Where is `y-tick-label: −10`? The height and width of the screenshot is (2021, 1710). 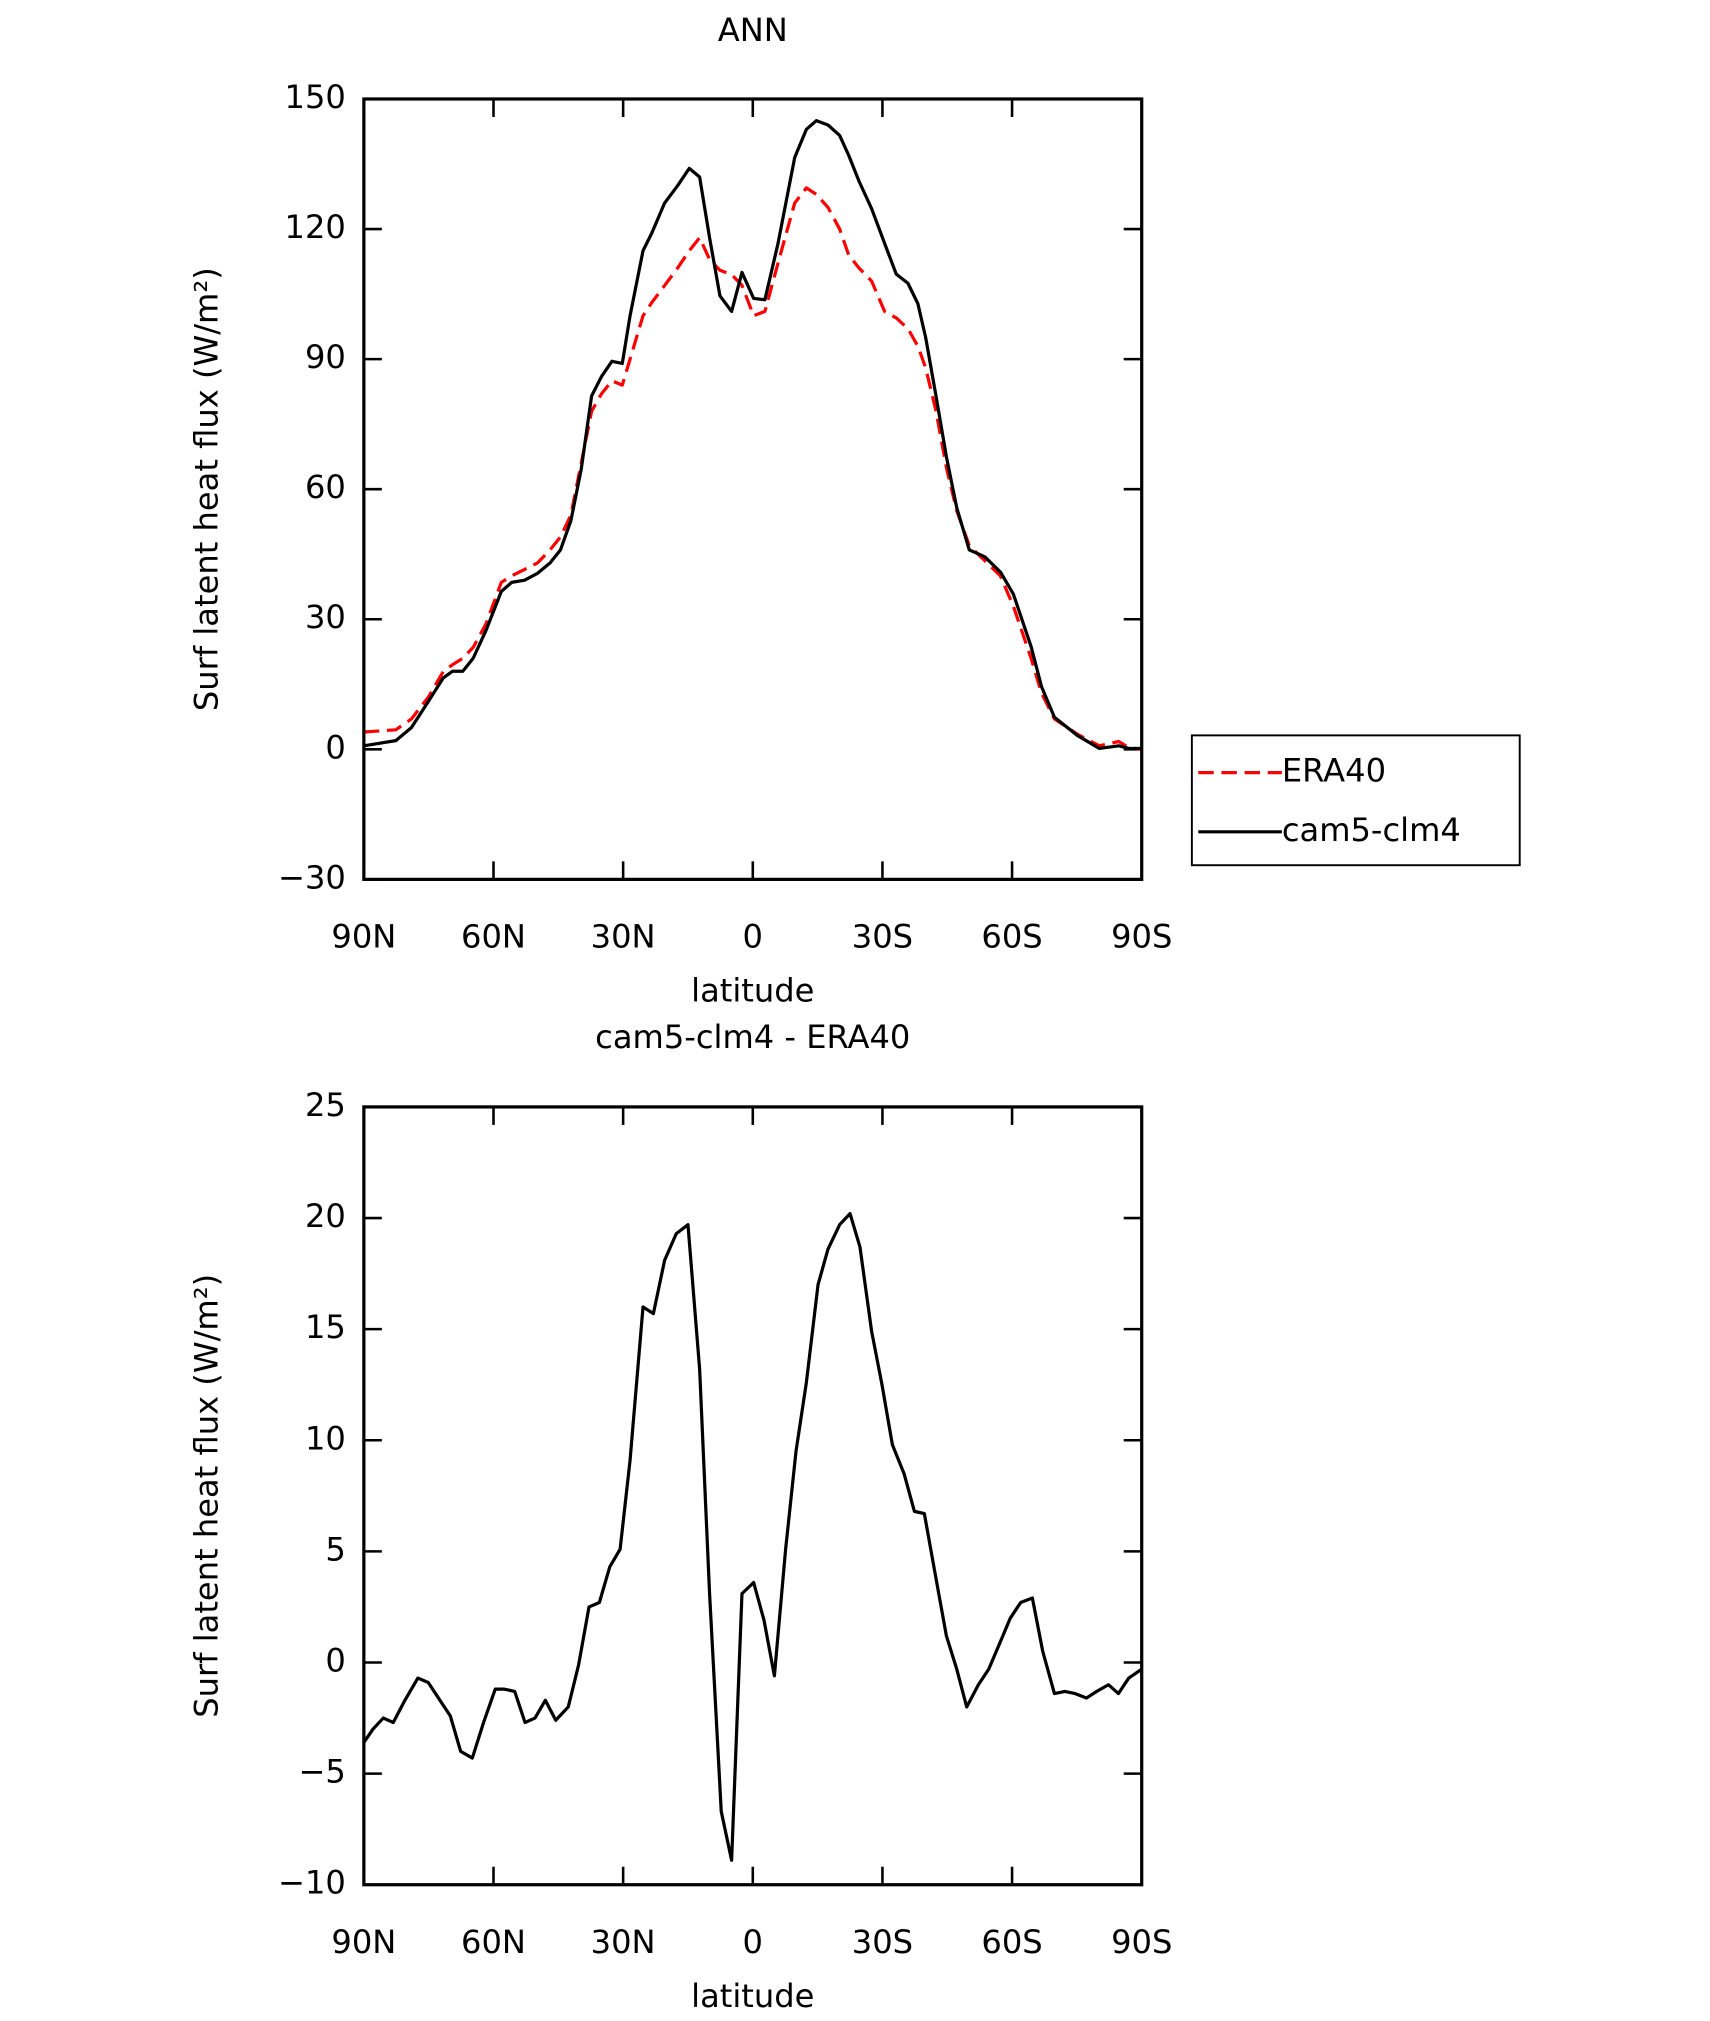 y-tick-label: −10 is located at coordinates (312, 1883).